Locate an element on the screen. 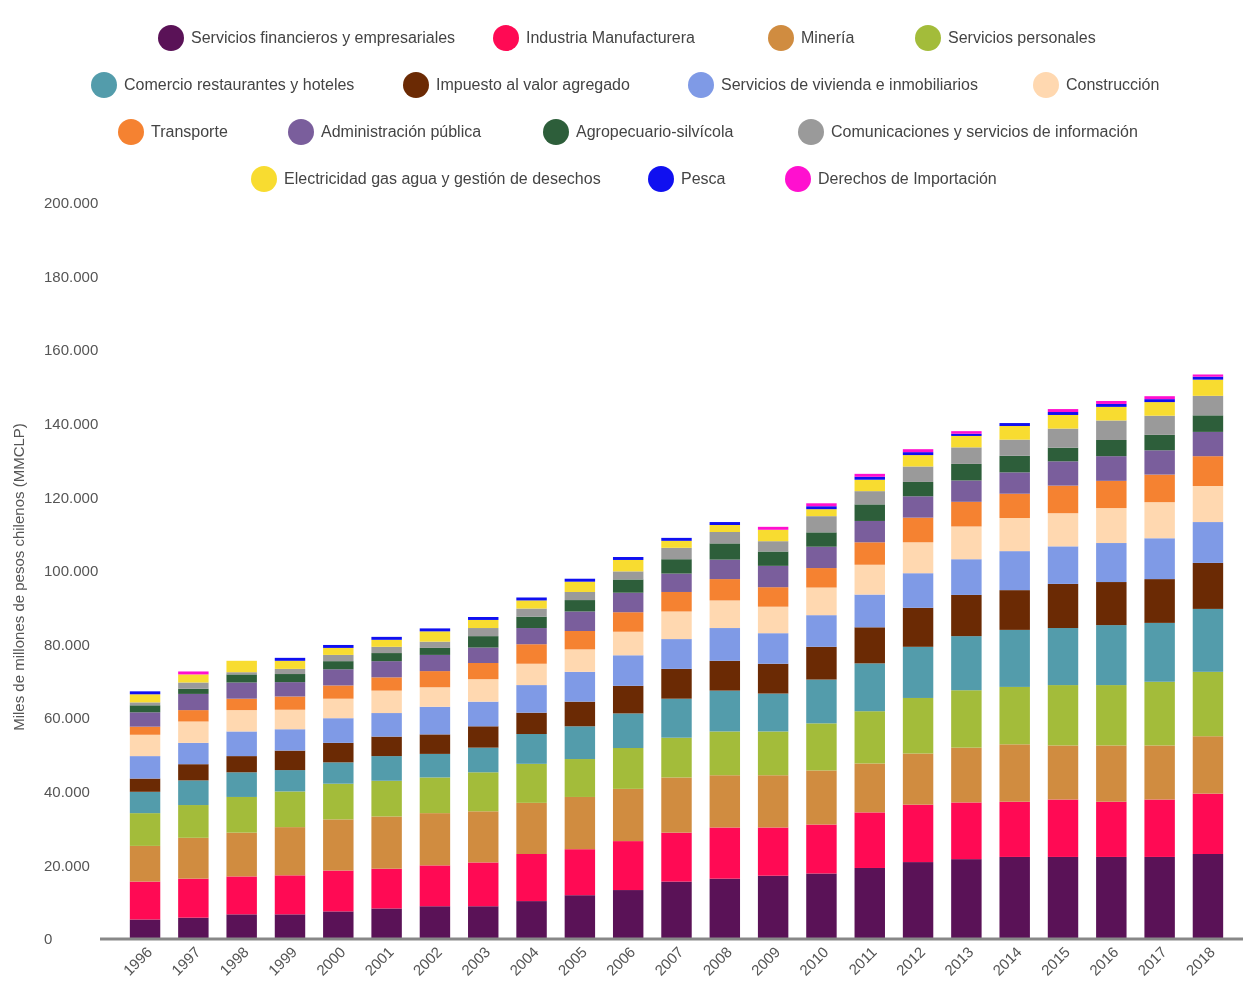 Image resolution: width=1243 pixels, height=990 pixels. legend-label: Comunicaciones y servicios de información is located at coordinates (984, 131).